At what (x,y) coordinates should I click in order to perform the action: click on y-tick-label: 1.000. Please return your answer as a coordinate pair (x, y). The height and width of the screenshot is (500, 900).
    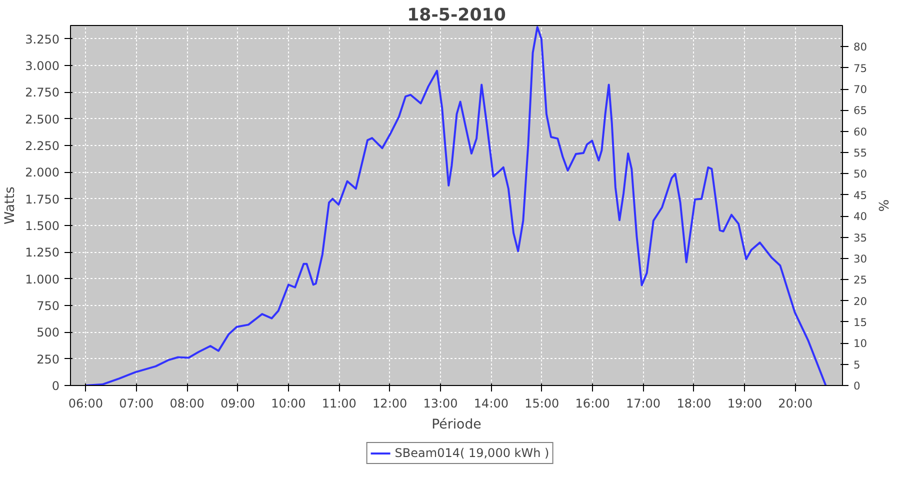
    Looking at the image, I should click on (42, 279).